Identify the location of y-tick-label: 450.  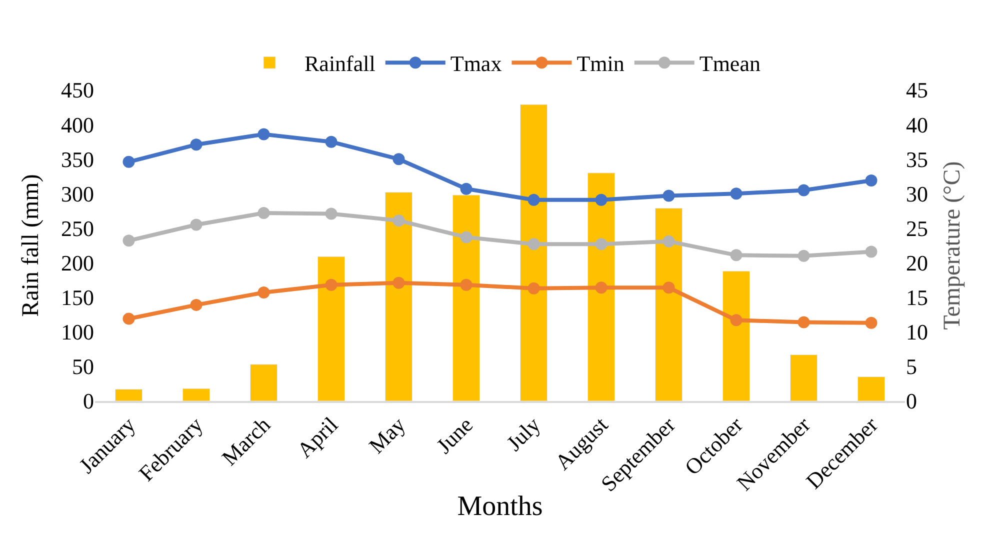
(77, 90).